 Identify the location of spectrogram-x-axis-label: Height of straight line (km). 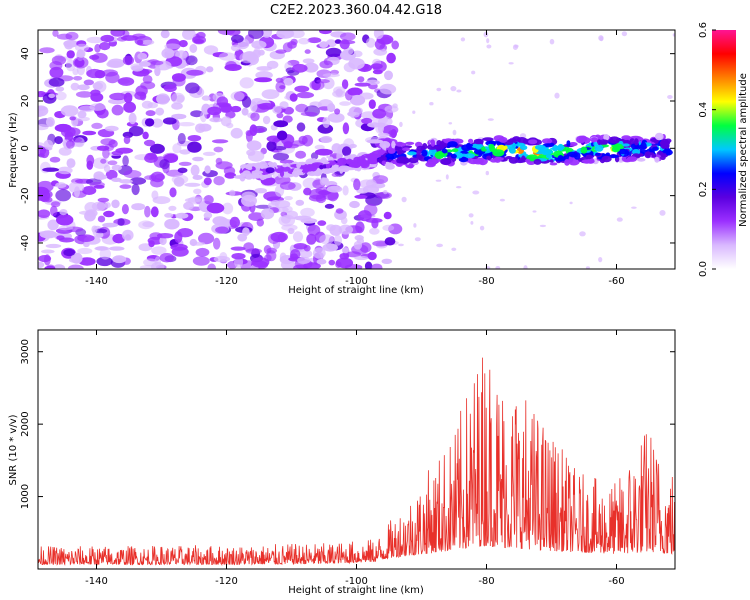
(356, 290).